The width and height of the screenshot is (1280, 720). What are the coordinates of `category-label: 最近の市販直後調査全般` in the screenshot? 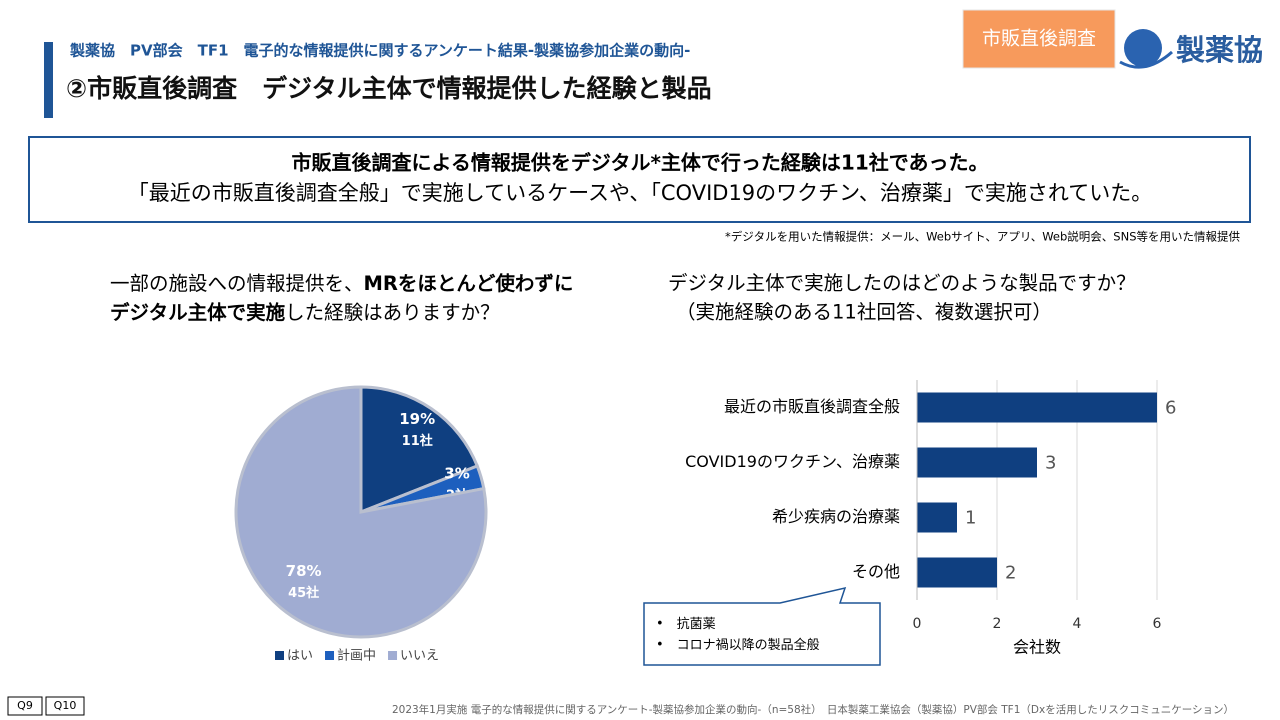 It's located at (812, 406).